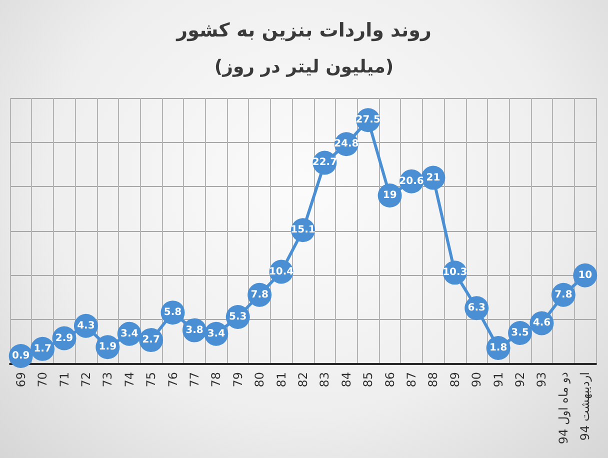 The image size is (608, 458). What do you see at coordinates (238, 317) in the screenshot?
I see `data-label: 5.3` at bounding box center [238, 317].